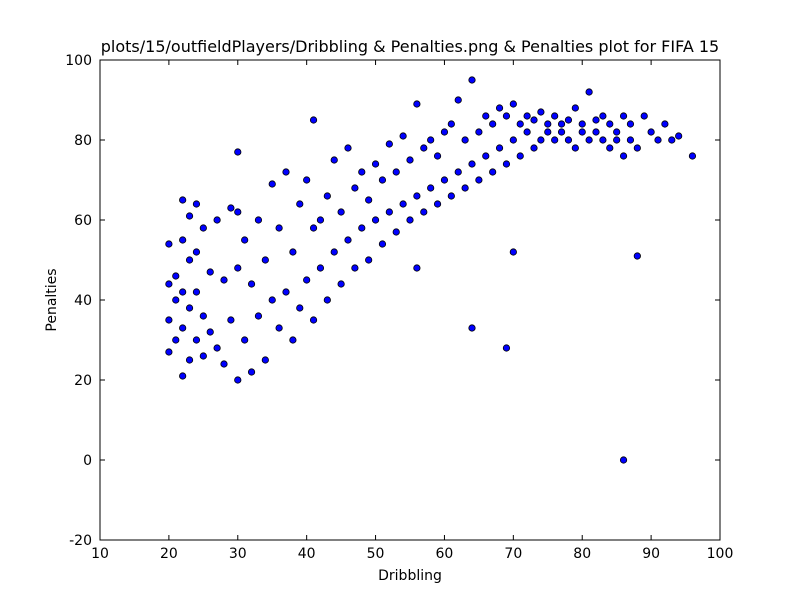 The width and height of the screenshot is (800, 600). Describe the element at coordinates (169, 554) in the screenshot. I see `x-tick-label: 20` at that location.